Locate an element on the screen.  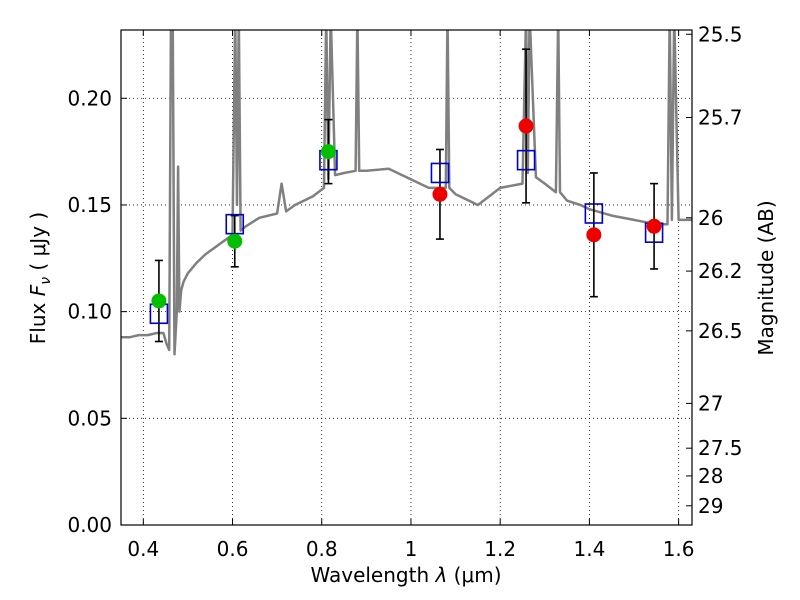
x-tick-label: 0.4 is located at coordinates (143, 549).